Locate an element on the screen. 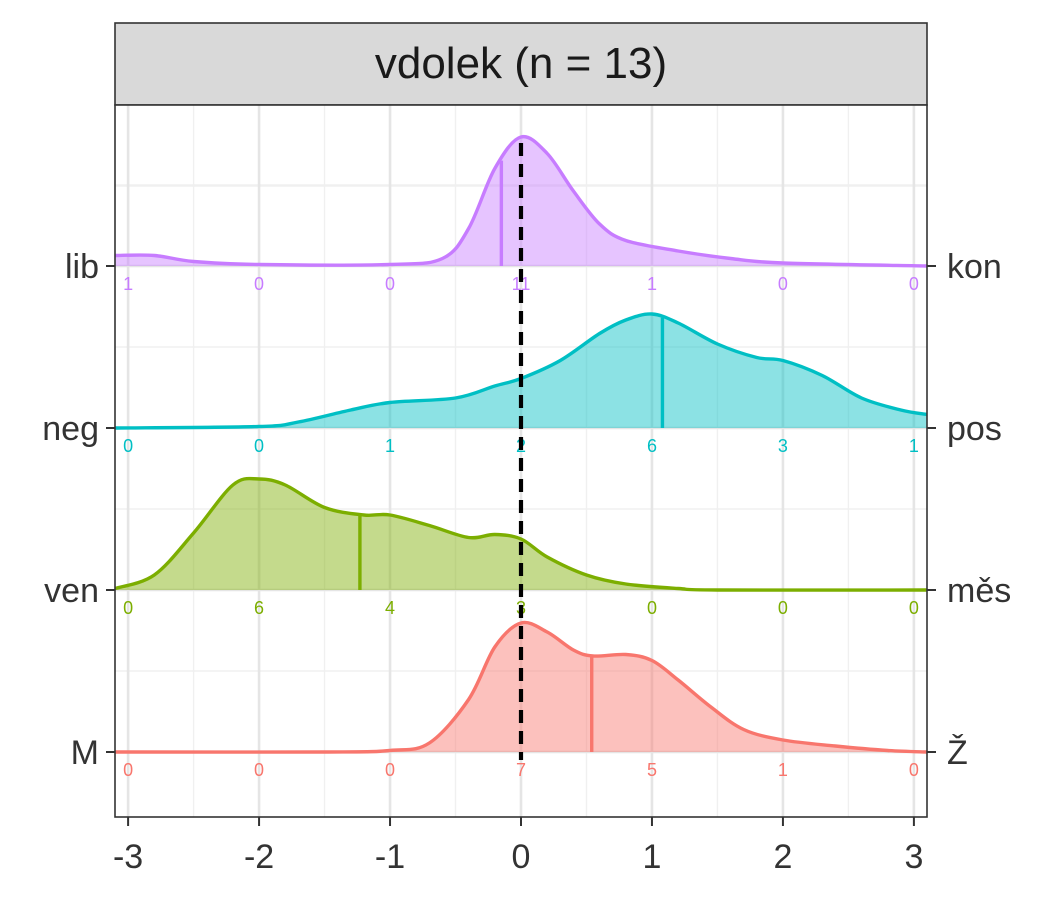  x-axis-tick-label: -2 is located at coordinates (259, 857).